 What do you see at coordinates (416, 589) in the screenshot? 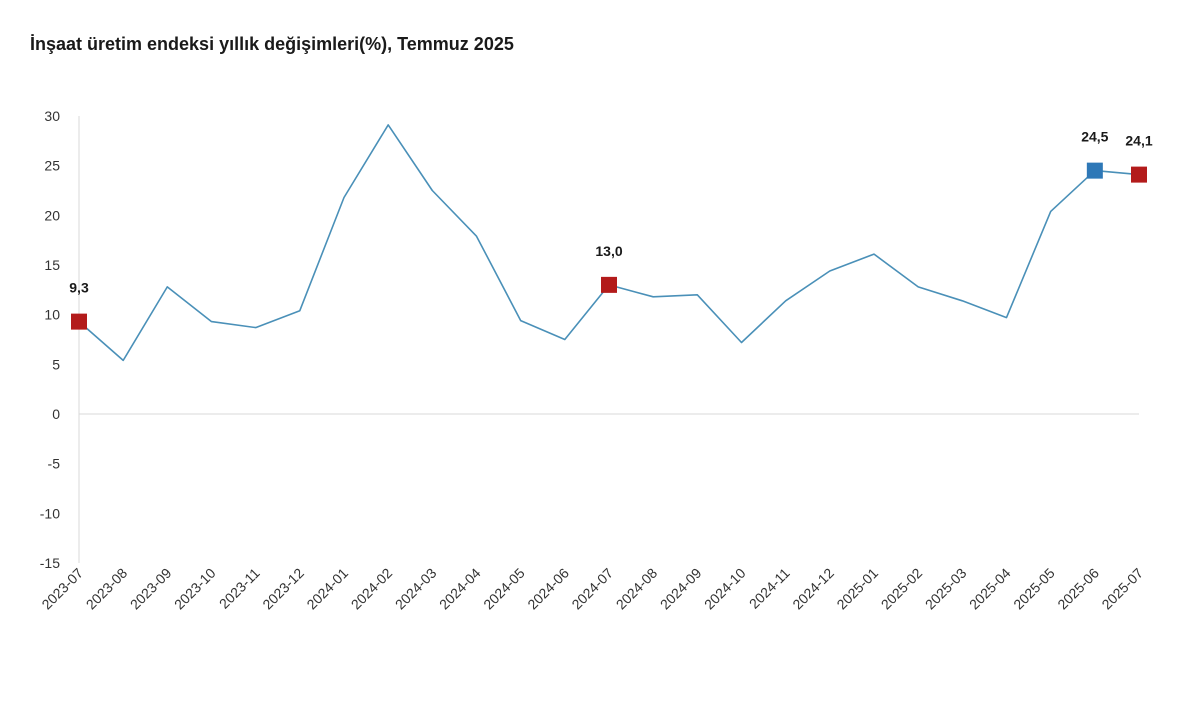
I see `x-tick-label: 2024-03` at bounding box center [416, 589].